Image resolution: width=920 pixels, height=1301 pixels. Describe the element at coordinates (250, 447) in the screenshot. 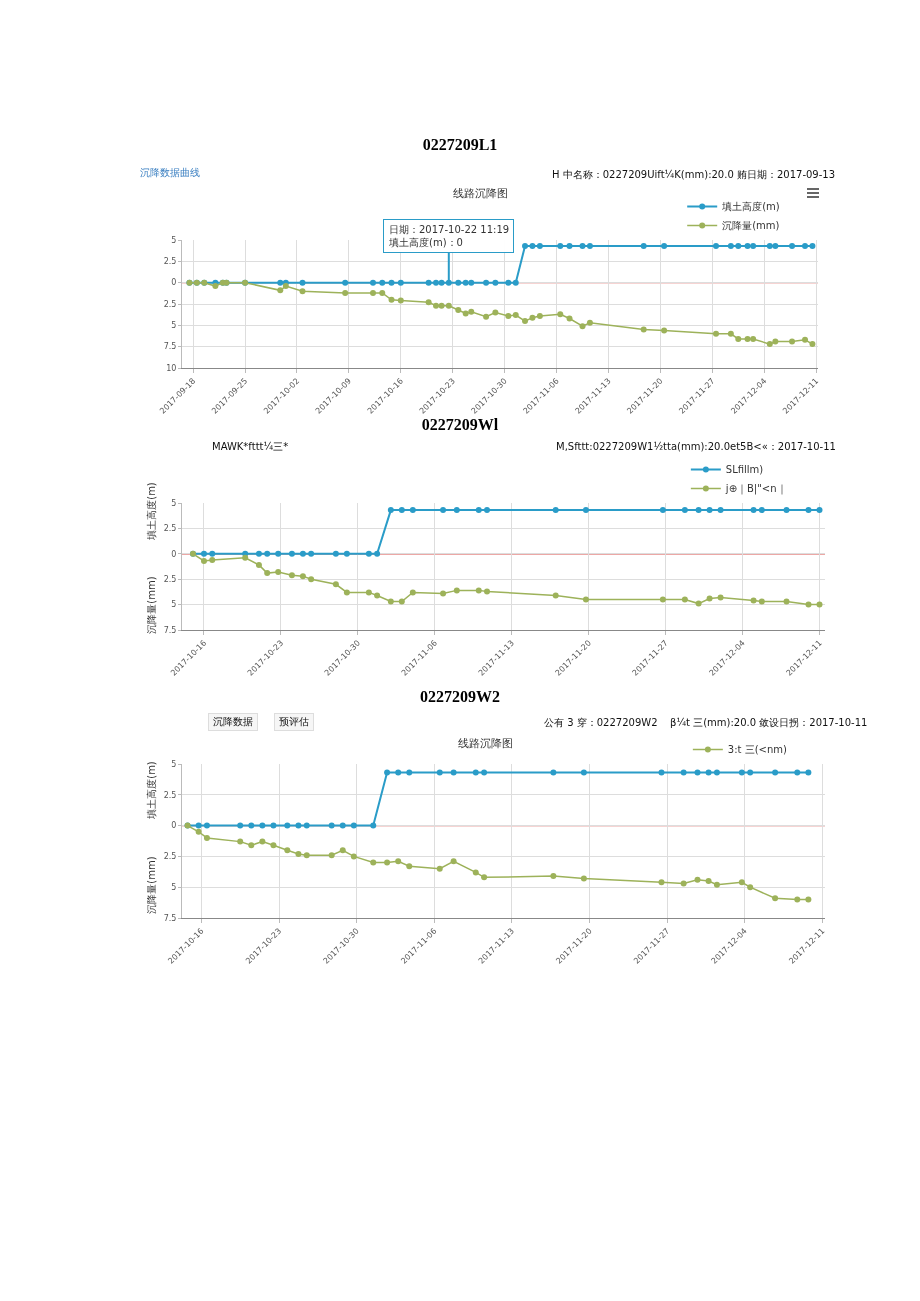

I see `text: MAWK*fttt¼三*` at that location.